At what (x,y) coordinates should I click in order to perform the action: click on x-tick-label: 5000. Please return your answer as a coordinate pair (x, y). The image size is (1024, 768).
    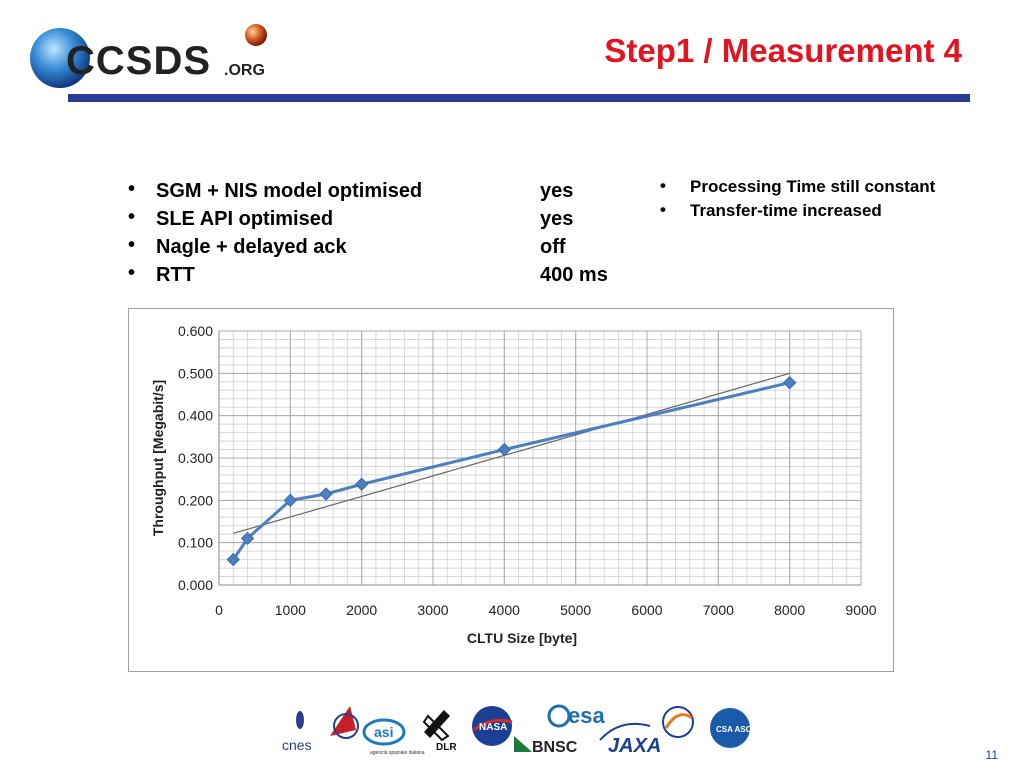
    Looking at the image, I should click on (575, 610).